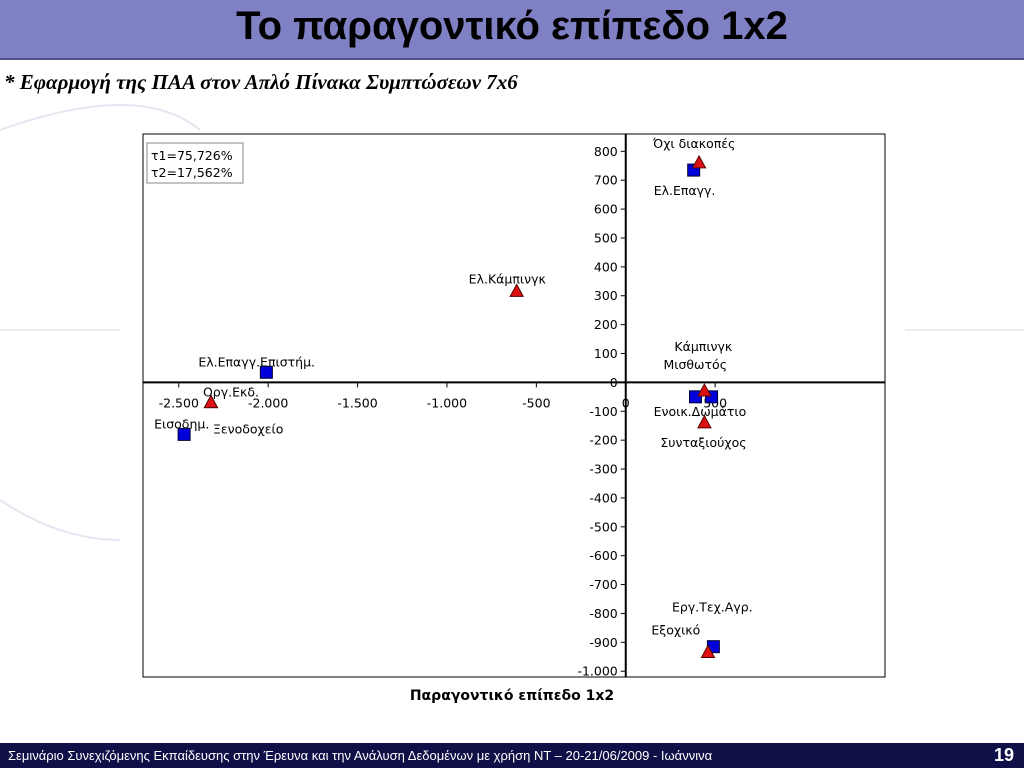 This screenshot has height=768, width=1024. What do you see at coordinates (447, 402) in the screenshot?
I see `x-tick-label: -1.000` at bounding box center [447, 402].